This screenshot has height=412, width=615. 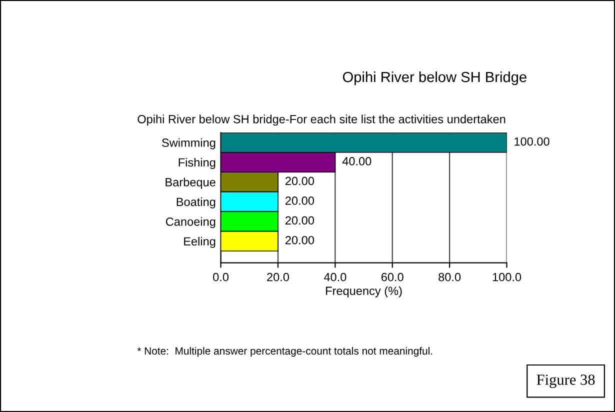 What do you see at coordinates (335, 277) in the screenshot?
I see `x-tick-label: 40.0` at bounding box center [335, 277].